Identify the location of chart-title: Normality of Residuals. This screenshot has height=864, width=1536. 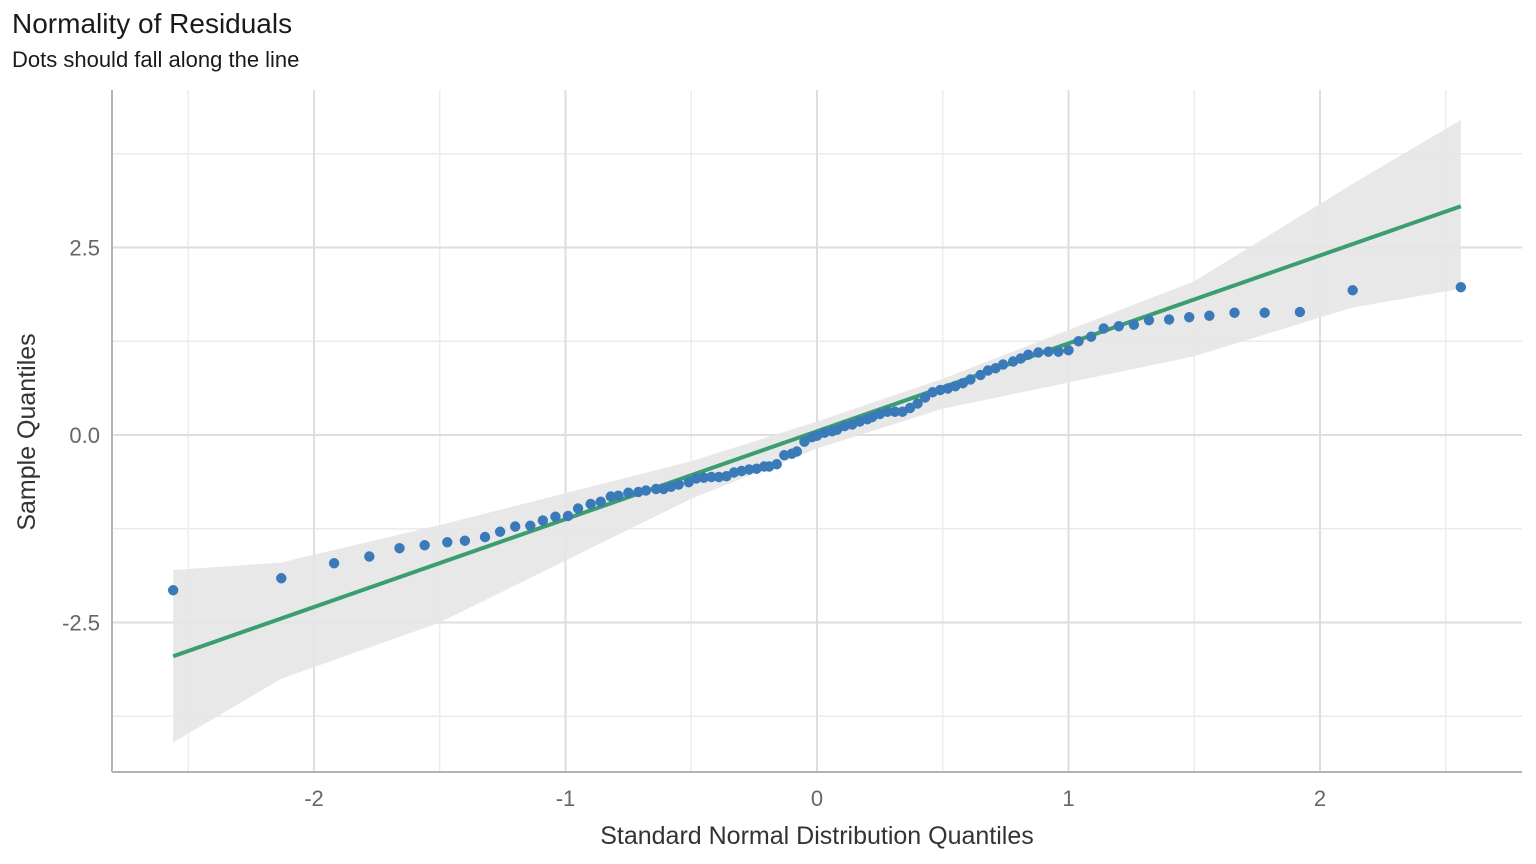
(152, 23).